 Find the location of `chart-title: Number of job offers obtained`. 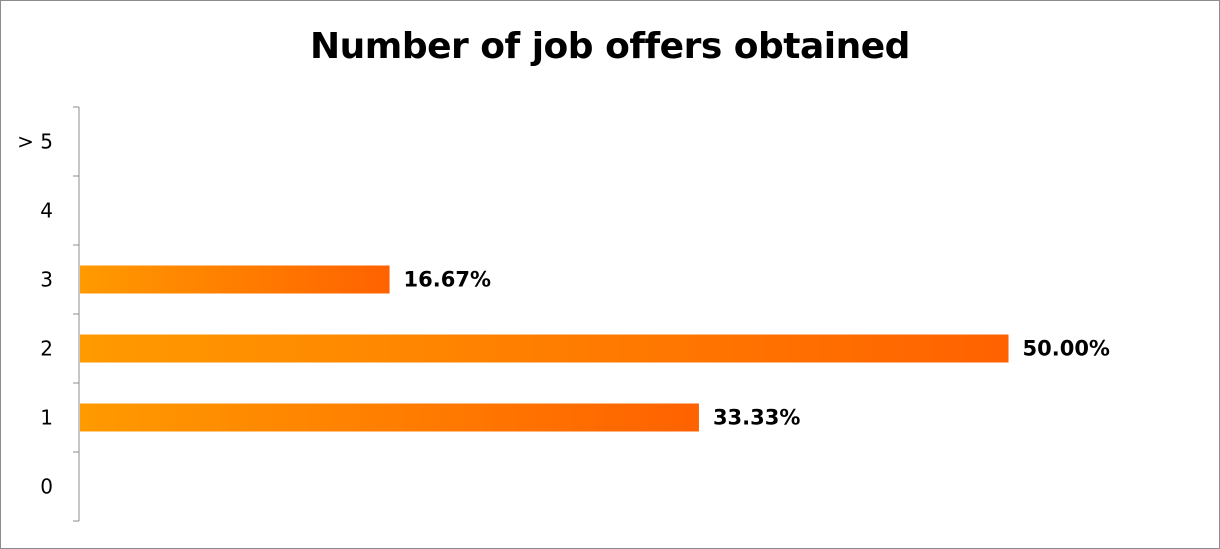

chart-title: Number of job offers obtained is located at coordinates (610, 46).